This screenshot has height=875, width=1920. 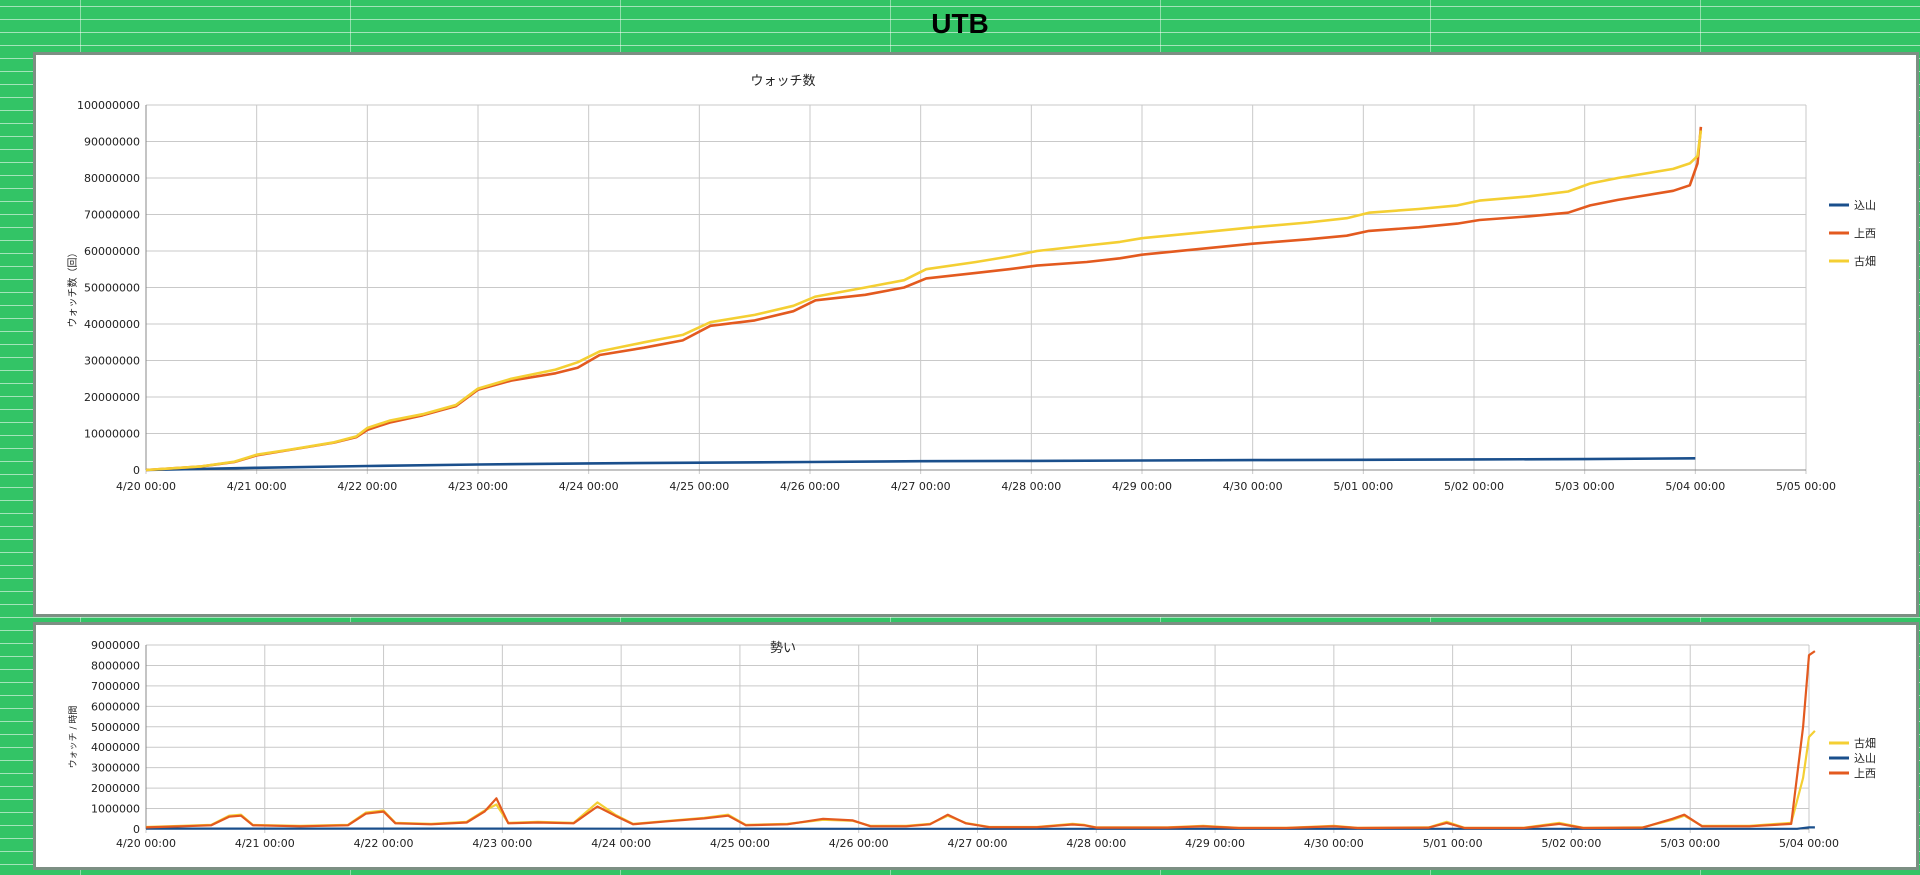 What do you see at coordinates (783, 648) in the screenshot?
I see `chart-title: 勢い` at bounding box center [783, 648].